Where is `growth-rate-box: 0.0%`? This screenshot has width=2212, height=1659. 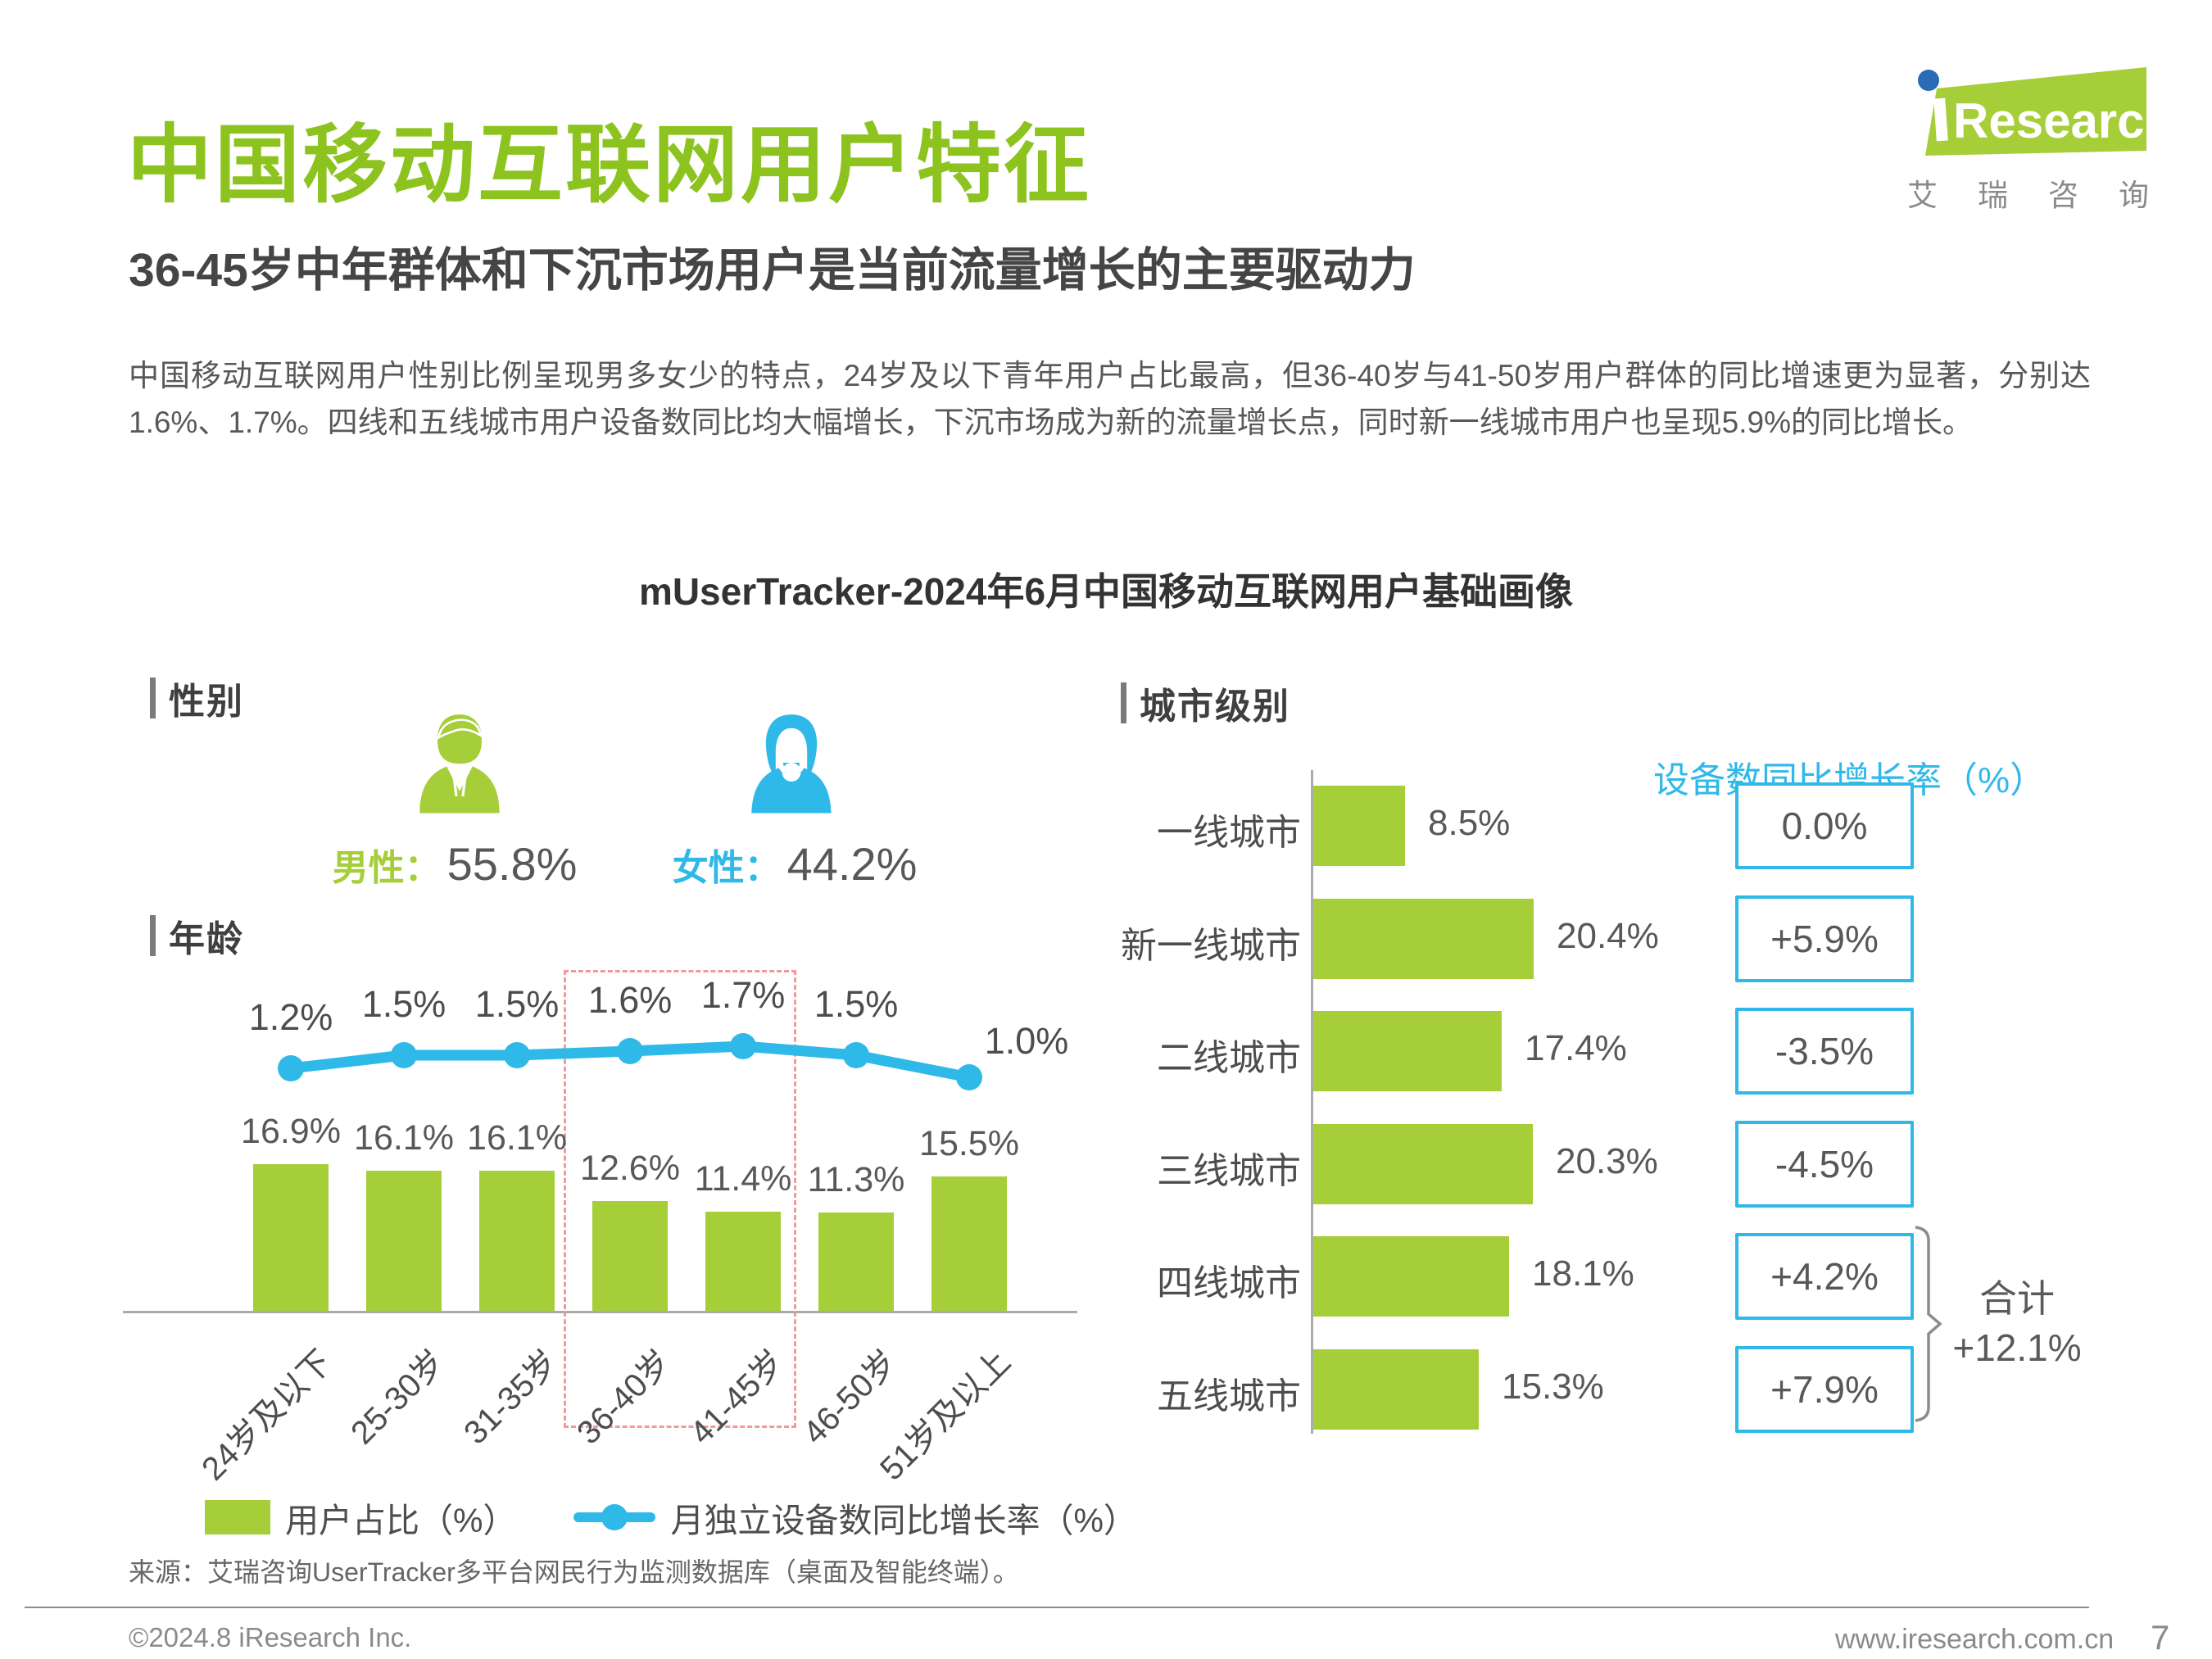 growth-rate-box: 0.0% is located at coordinates (1824, 825).